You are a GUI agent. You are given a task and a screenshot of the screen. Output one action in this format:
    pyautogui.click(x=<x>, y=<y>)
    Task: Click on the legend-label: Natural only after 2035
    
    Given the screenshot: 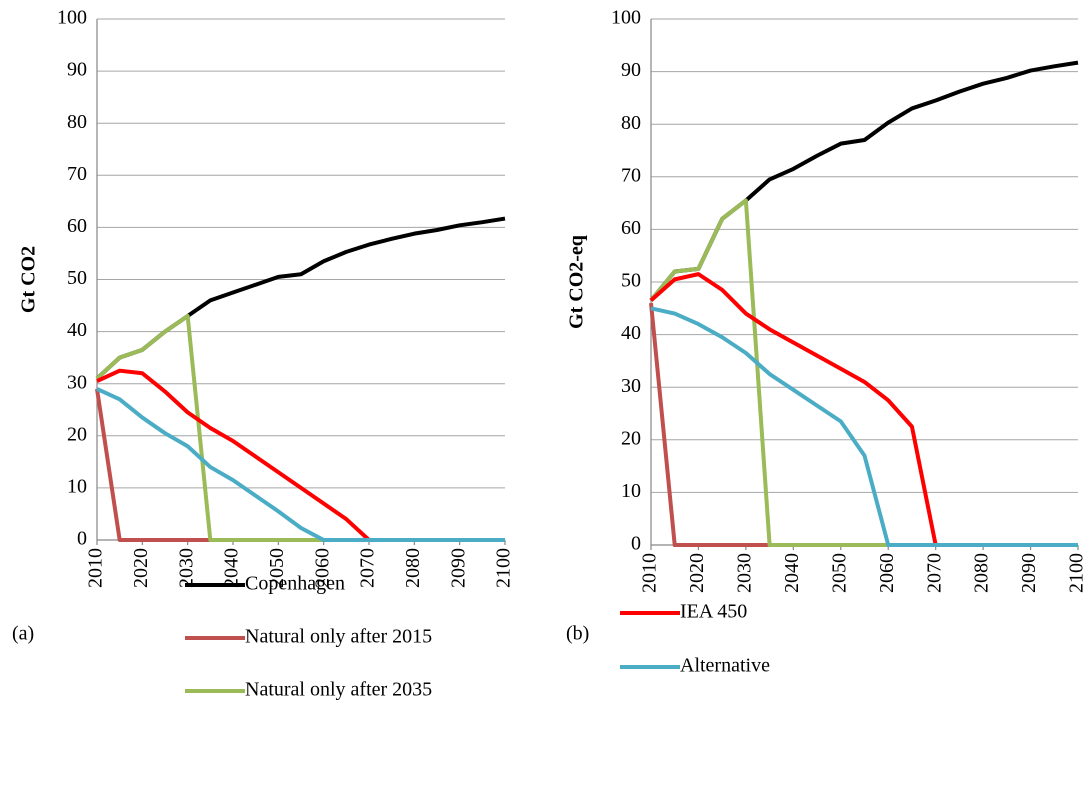 What is the action you would take?
    pyautogui.click(x=338, y=690)
    